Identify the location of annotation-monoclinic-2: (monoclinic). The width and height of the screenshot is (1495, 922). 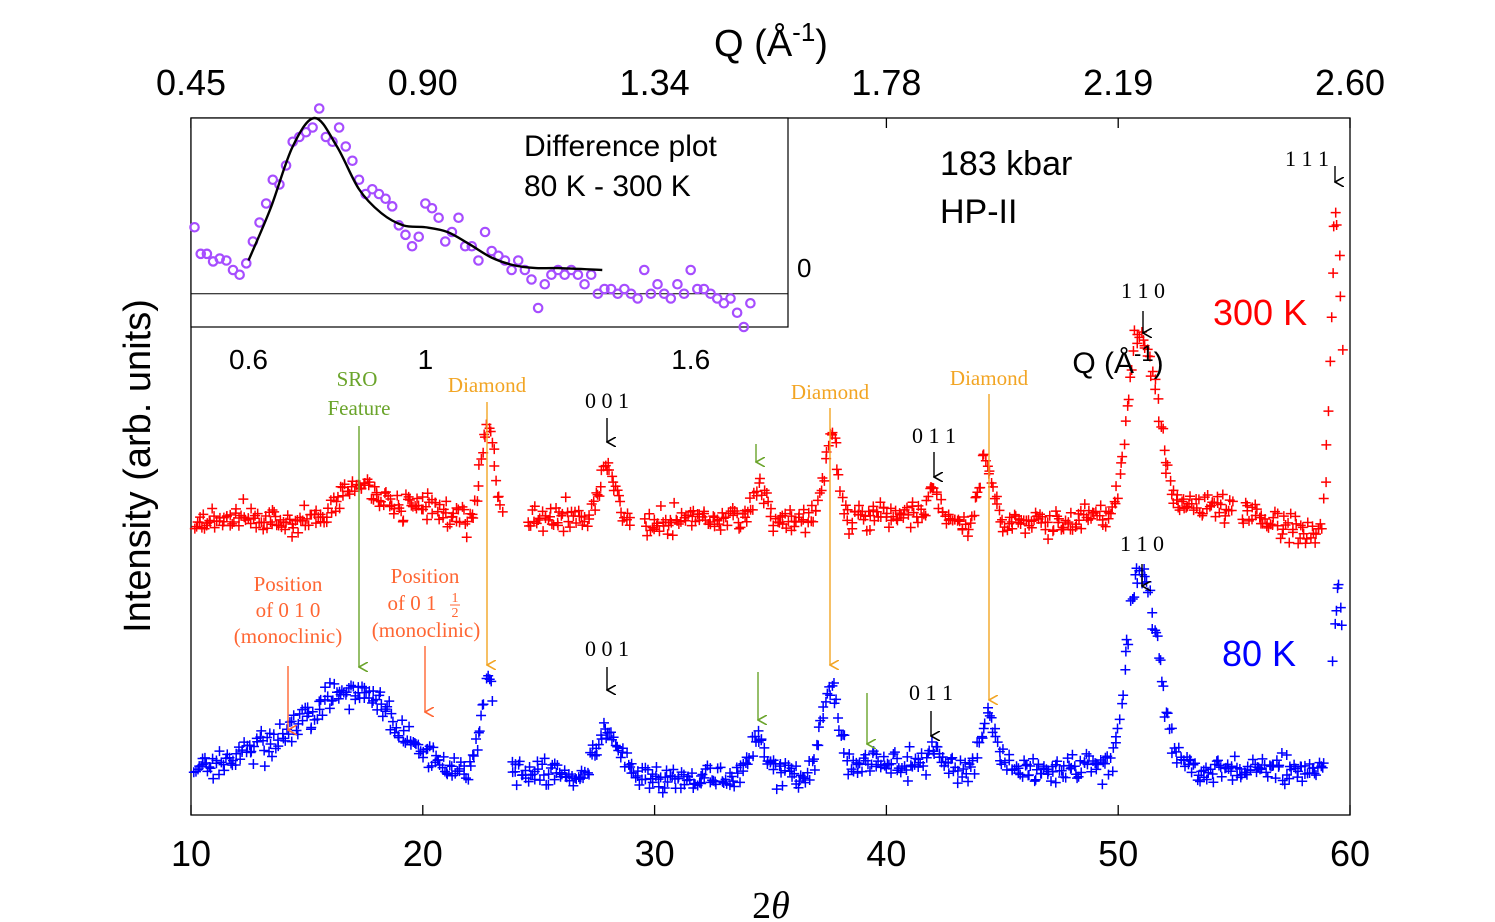
(426, 630).